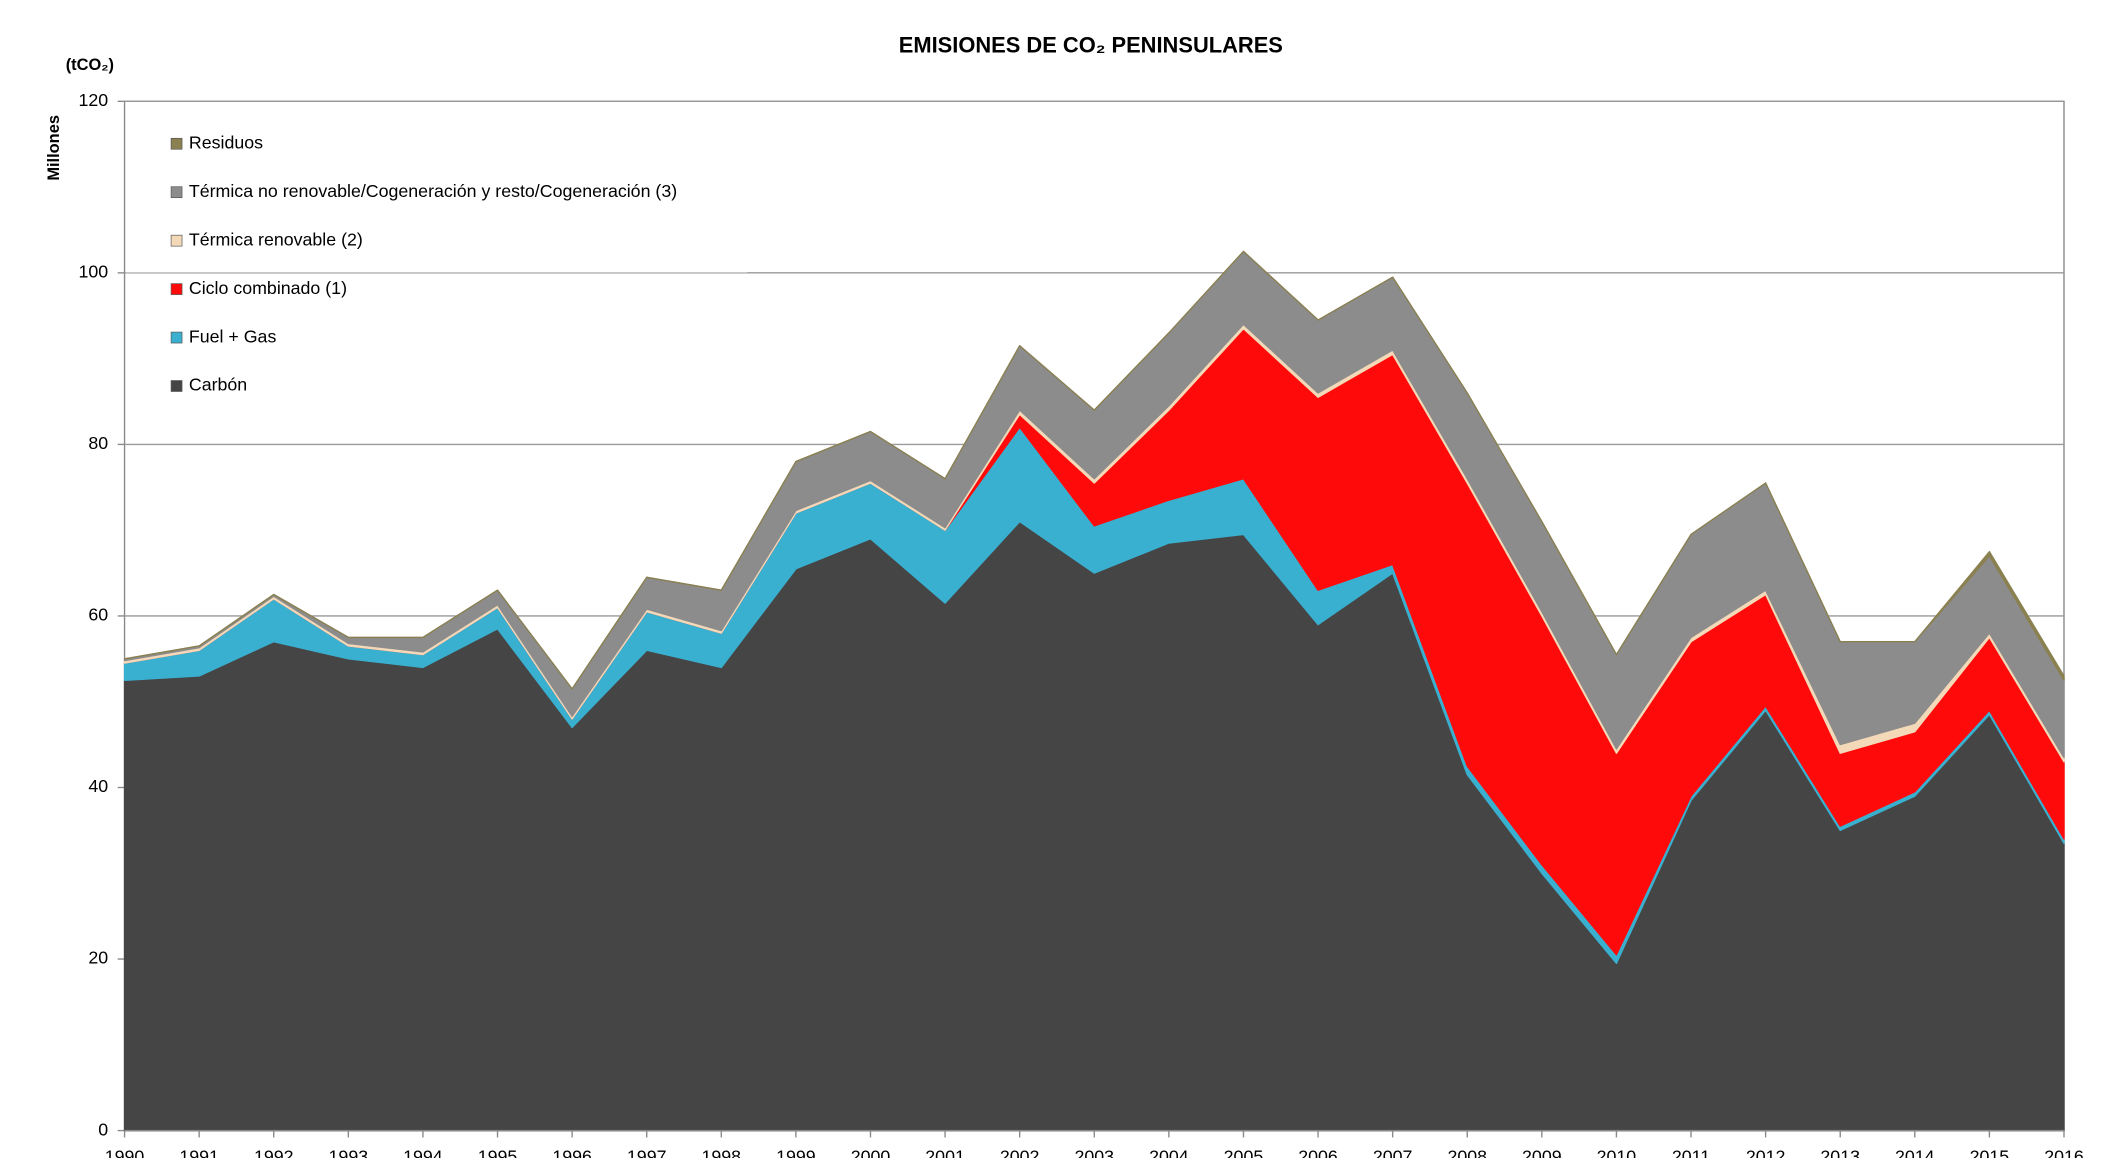  Describe the element at coordinates (1840, 1152) in the screenshot. I see `x-tick-label: 2013` at that location.